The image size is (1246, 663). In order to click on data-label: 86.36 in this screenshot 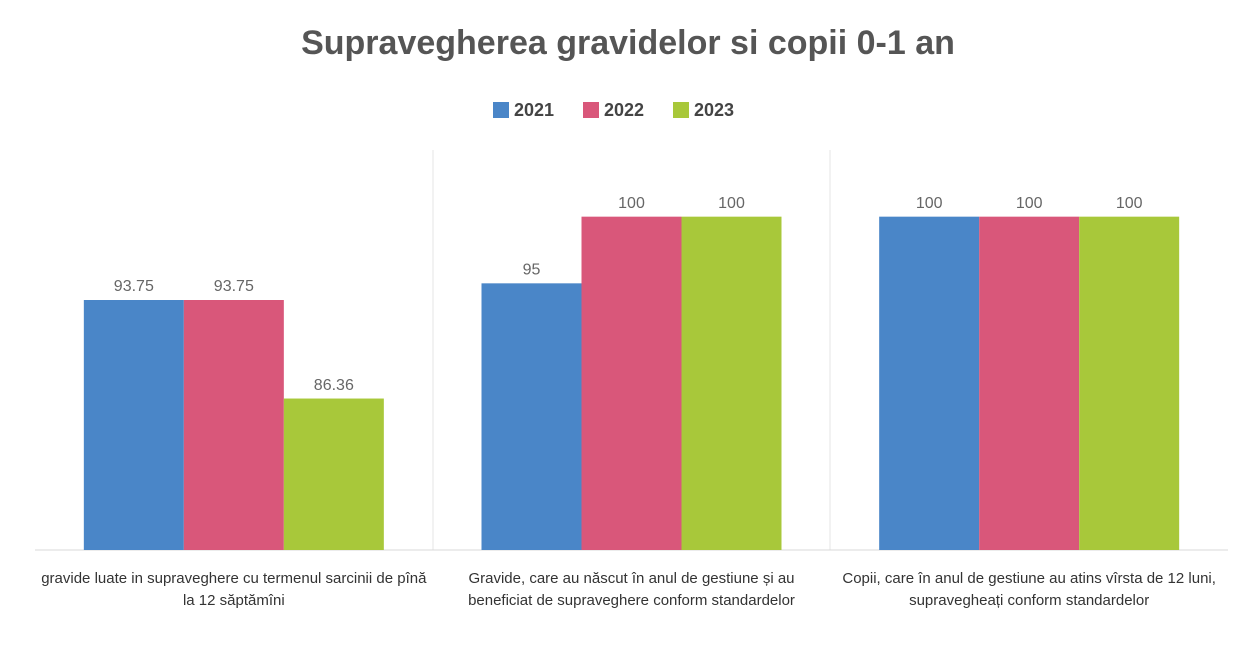, I will do `click(334, 385)`.